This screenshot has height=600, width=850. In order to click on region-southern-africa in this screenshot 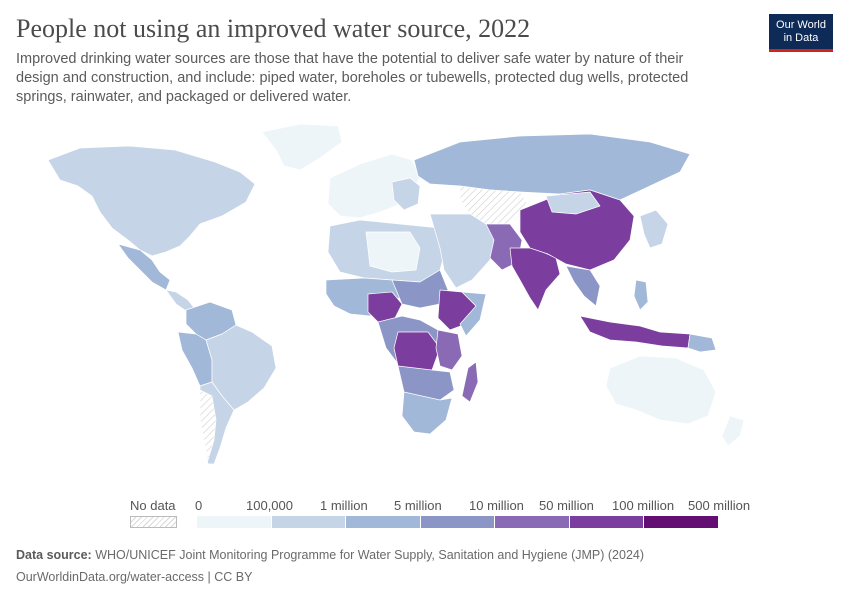, I will do `click(427, 413)`.